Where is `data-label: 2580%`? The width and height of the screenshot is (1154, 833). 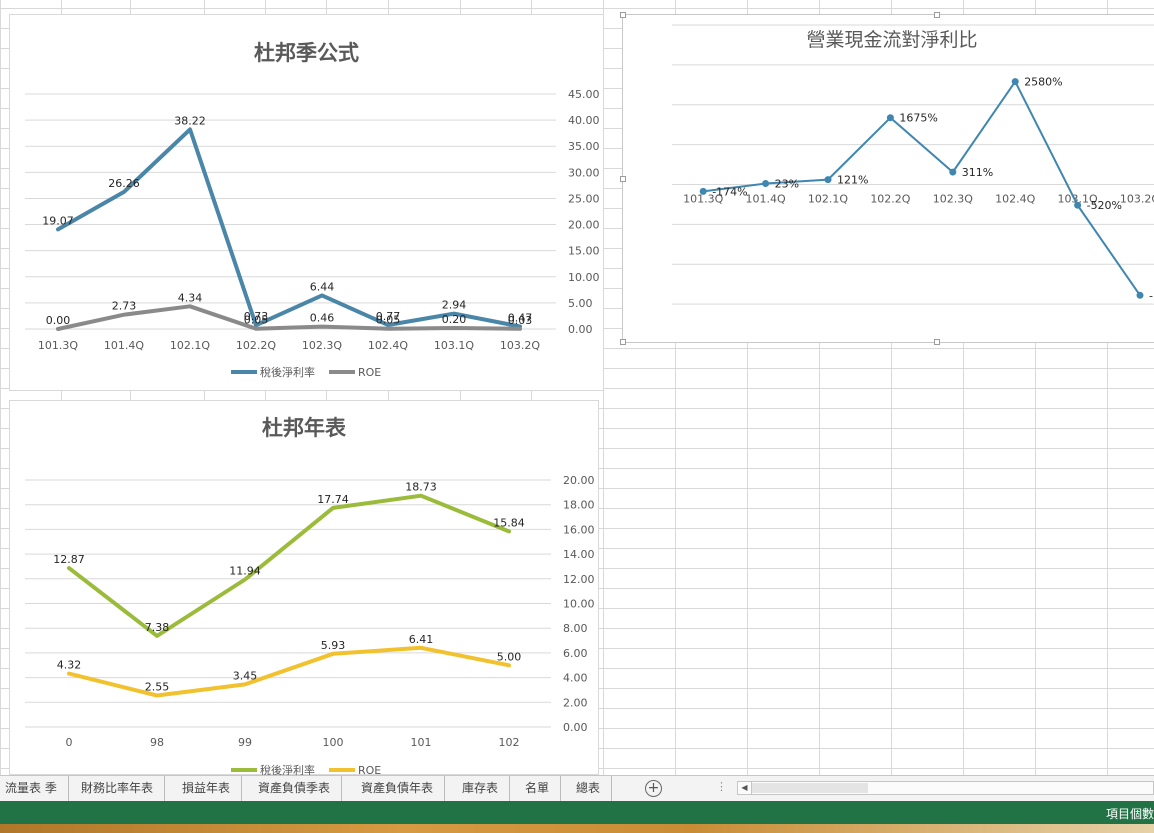
data-label: 2580% is located at coordinates (1043, 82).